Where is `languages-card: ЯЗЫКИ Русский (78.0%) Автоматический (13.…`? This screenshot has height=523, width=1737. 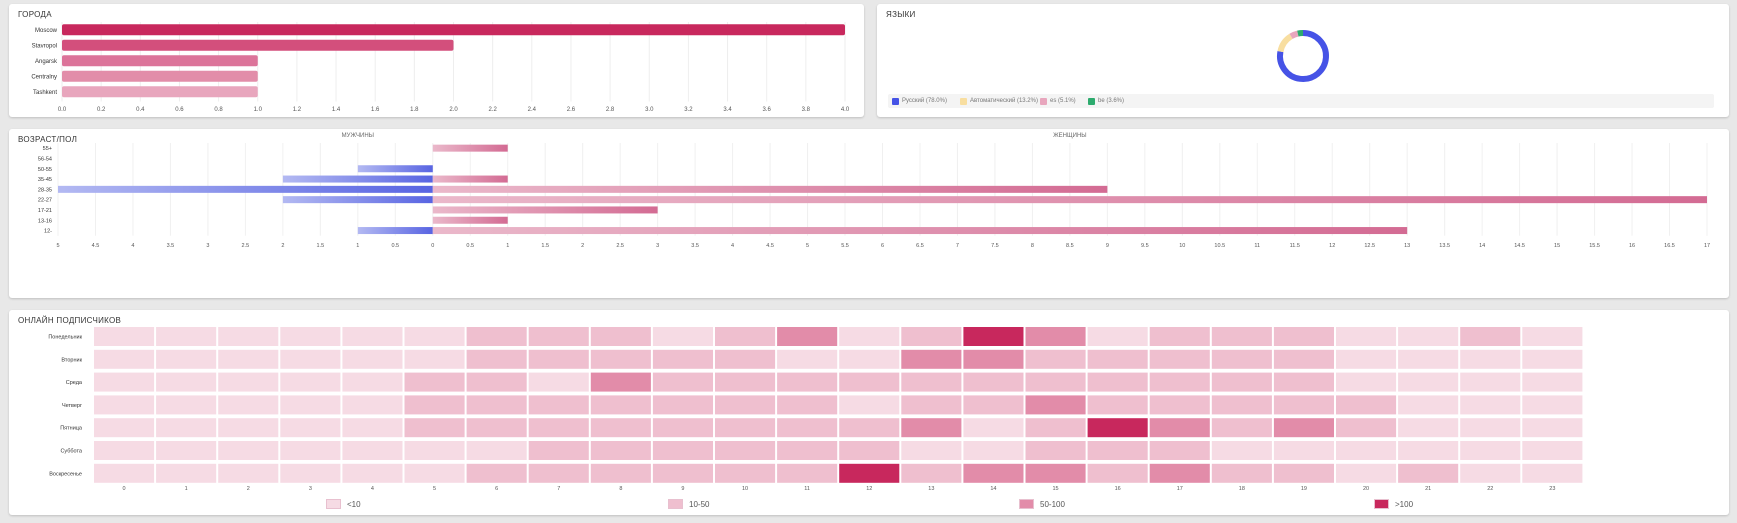 languages-card: ЯЗЫКИ Русский (78.0%) Автоматический (13.… is located at coordinates (1303, 60).